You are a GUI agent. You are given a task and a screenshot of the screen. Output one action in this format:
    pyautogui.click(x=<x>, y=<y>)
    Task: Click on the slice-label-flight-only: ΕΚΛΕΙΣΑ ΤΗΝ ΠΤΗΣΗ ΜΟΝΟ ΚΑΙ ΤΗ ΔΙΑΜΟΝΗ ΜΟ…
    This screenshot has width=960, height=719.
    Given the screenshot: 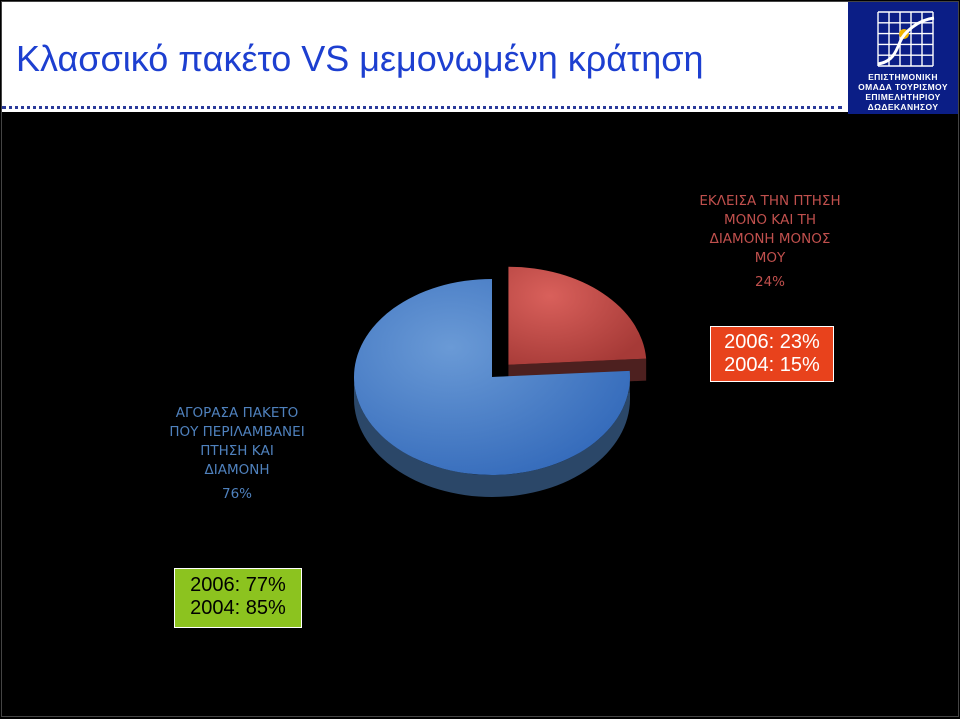 What is the action you would take?
    pyautogui.click(x=770, y=242)
    